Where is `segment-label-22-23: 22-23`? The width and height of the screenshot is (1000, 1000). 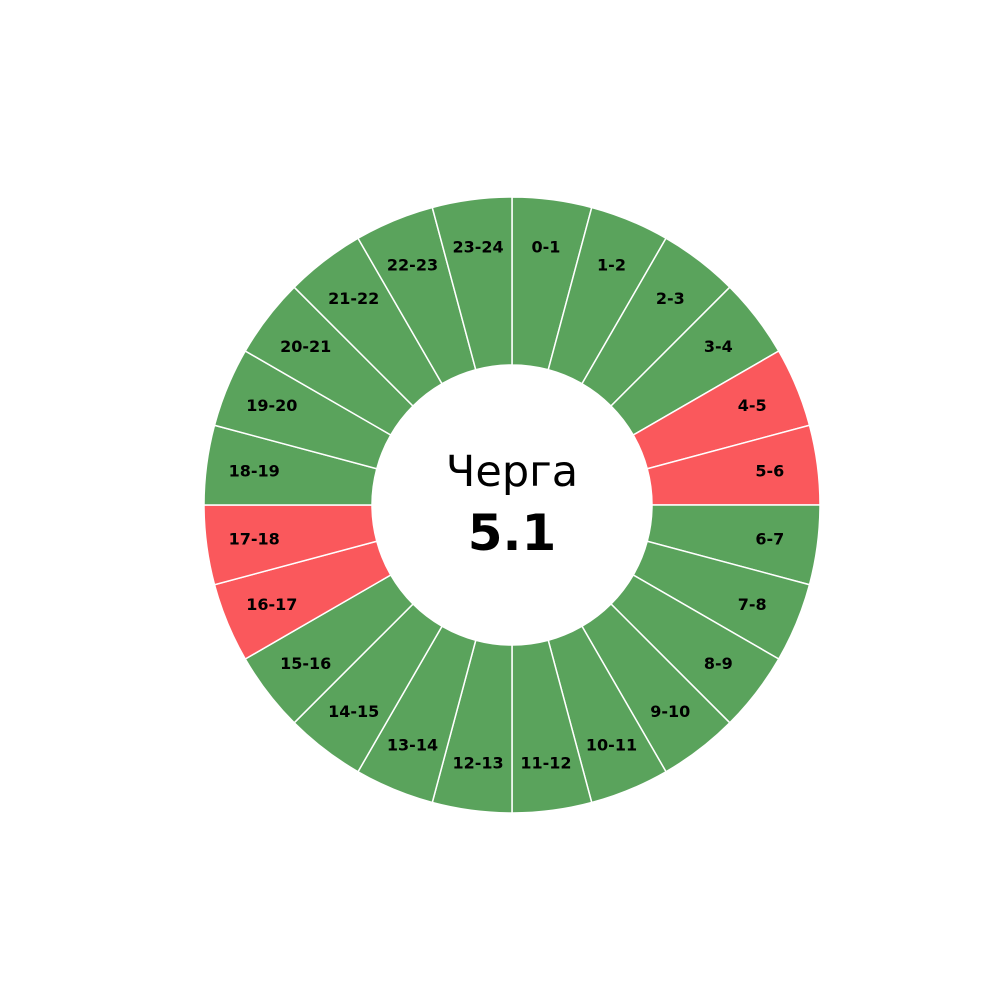 segment-label-22-23: 22-23 is located at coordinates (412, 264).